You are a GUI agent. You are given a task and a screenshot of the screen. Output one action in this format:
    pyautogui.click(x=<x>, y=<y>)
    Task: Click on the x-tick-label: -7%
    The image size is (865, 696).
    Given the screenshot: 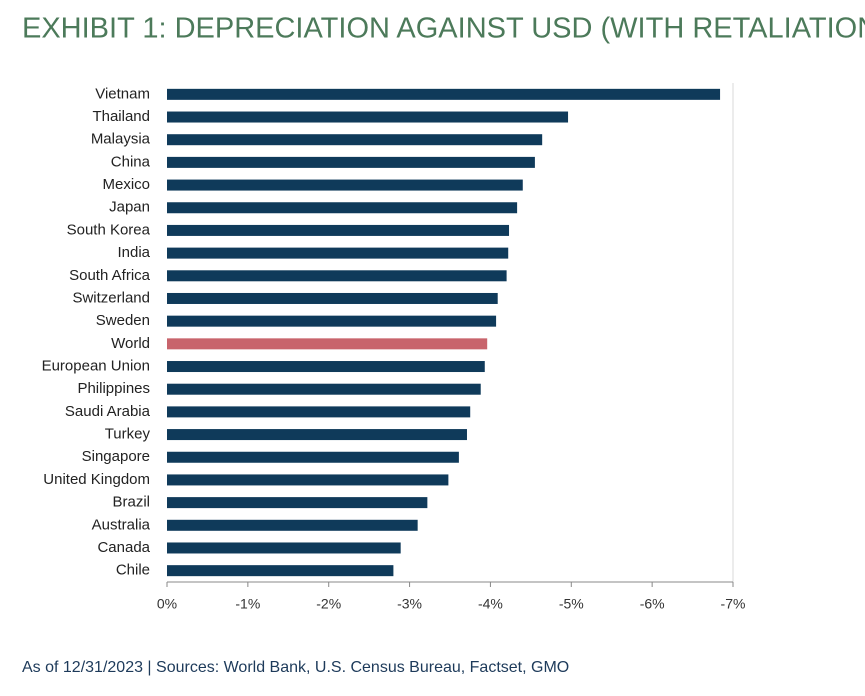 What is the action you would take?
    pyautogui.click(x=733, y=604)
    